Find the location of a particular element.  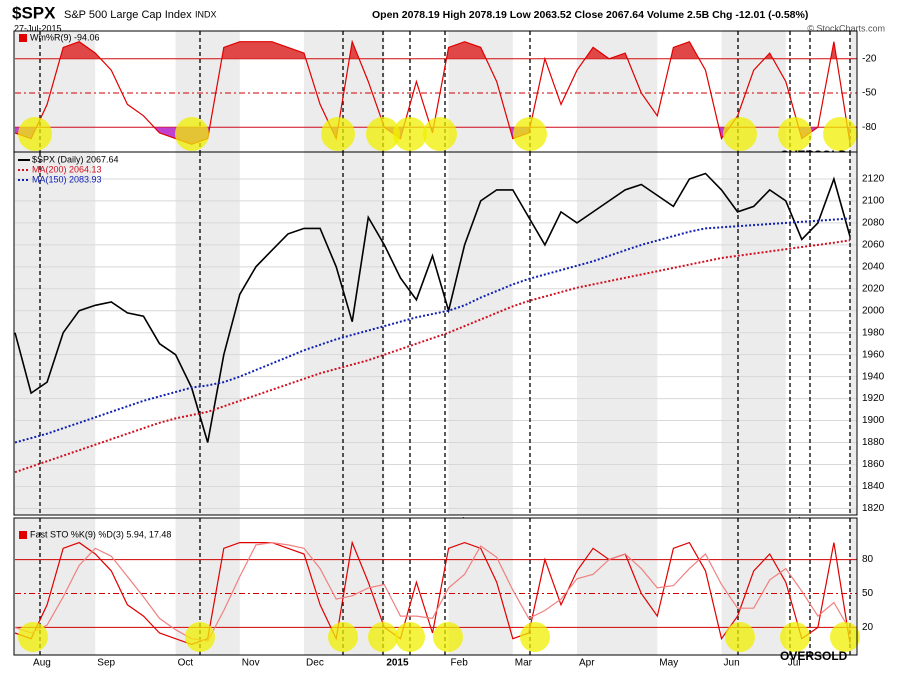

x-tick-label: 2015 is located at coordinates (397, 663).